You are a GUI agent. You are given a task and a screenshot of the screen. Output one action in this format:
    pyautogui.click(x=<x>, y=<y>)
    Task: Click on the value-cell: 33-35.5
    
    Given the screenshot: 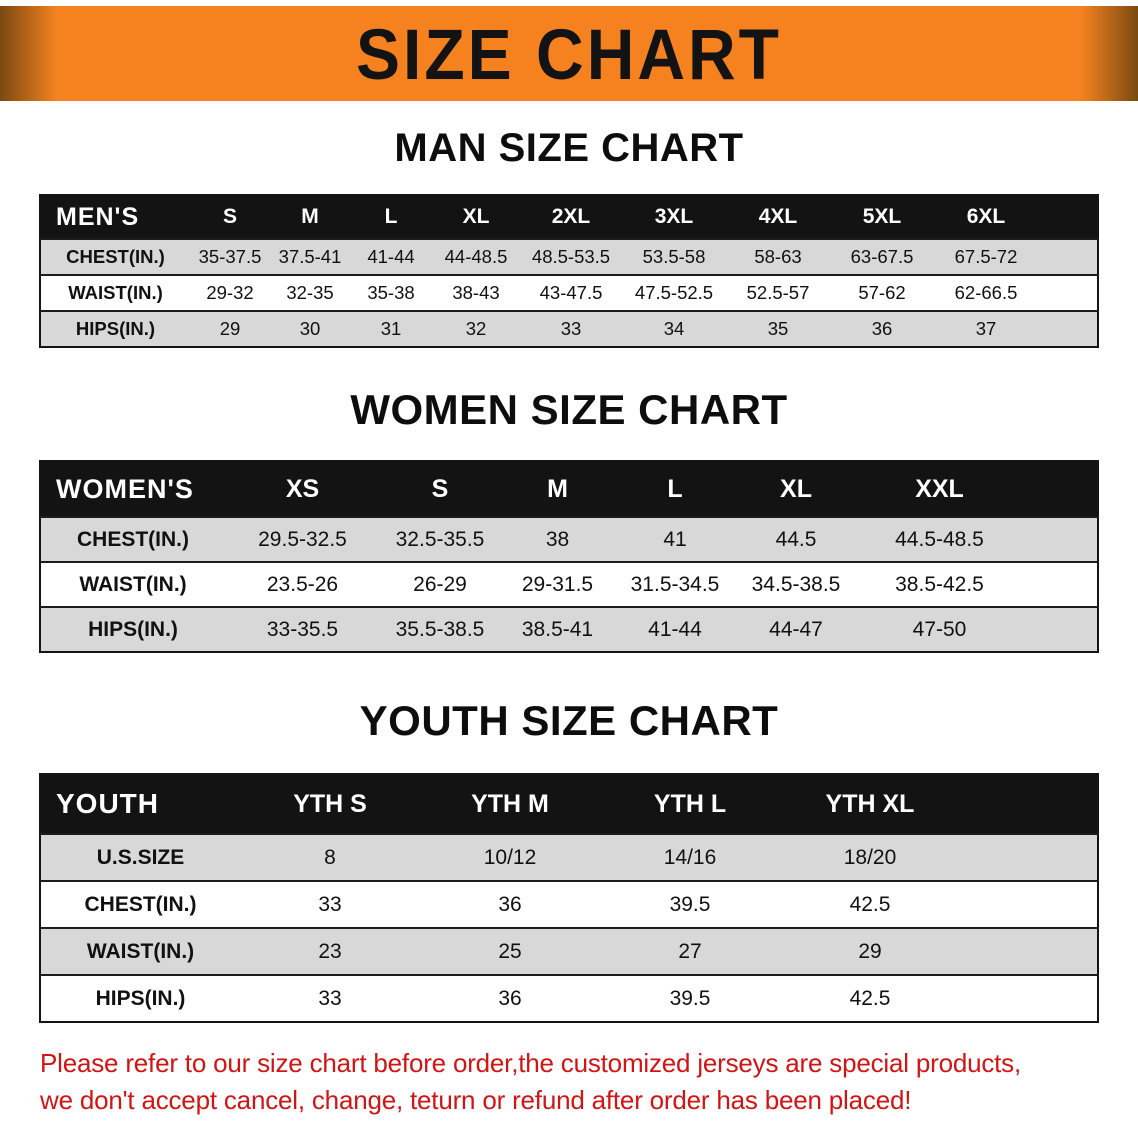 What is the action you would take?
    pyautogui.click(x=302, y=629)
    